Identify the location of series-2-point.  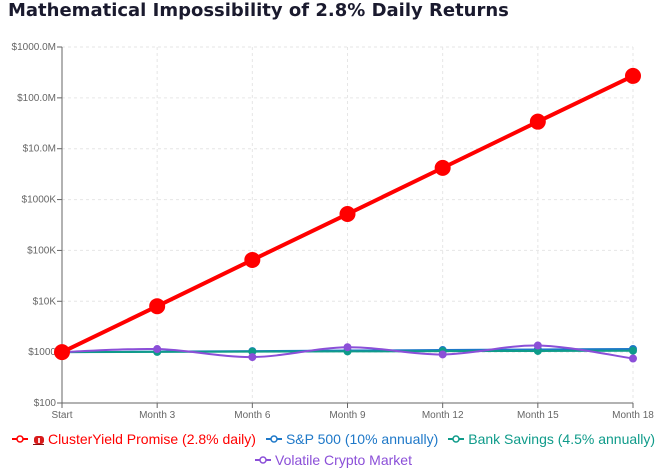
(633, 350).